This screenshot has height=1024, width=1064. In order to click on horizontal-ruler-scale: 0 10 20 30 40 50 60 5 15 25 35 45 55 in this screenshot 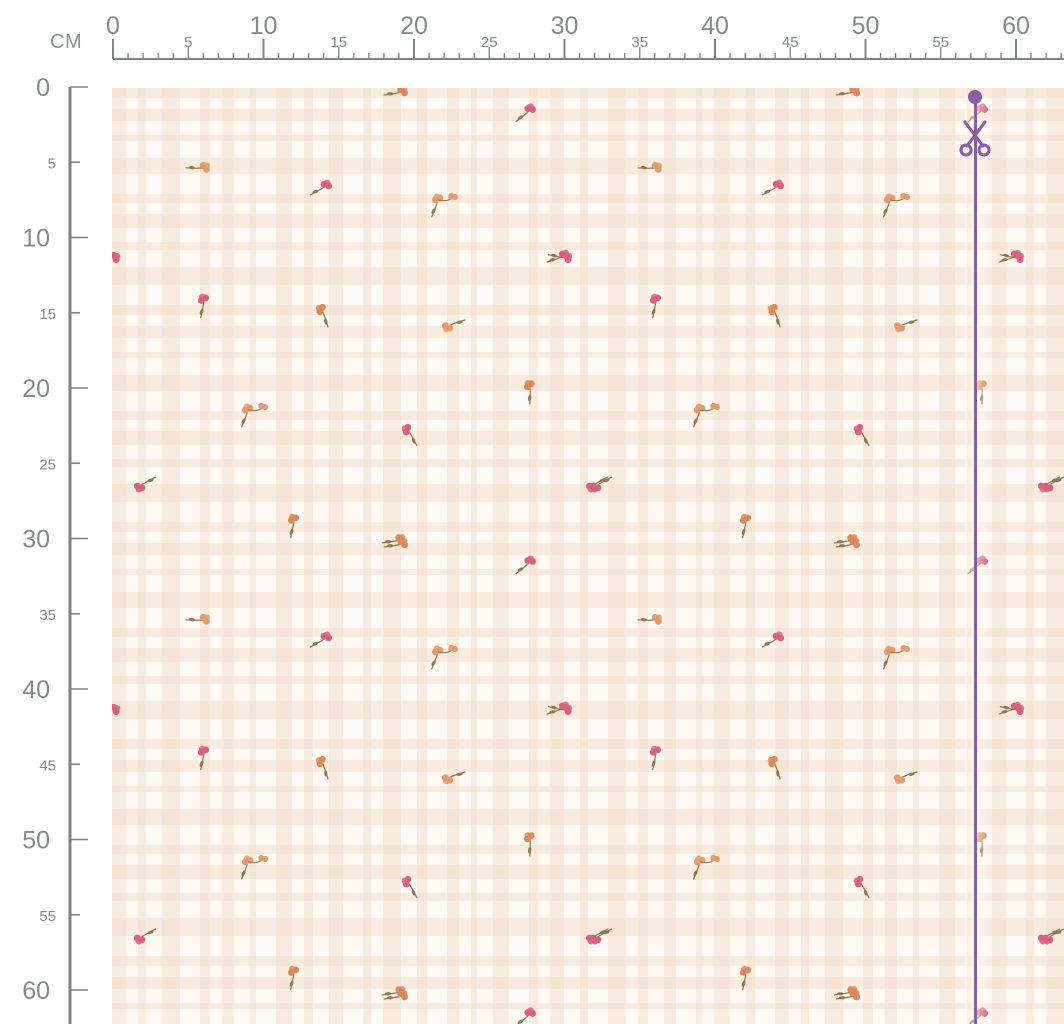, I will do `click(585, 36)`.